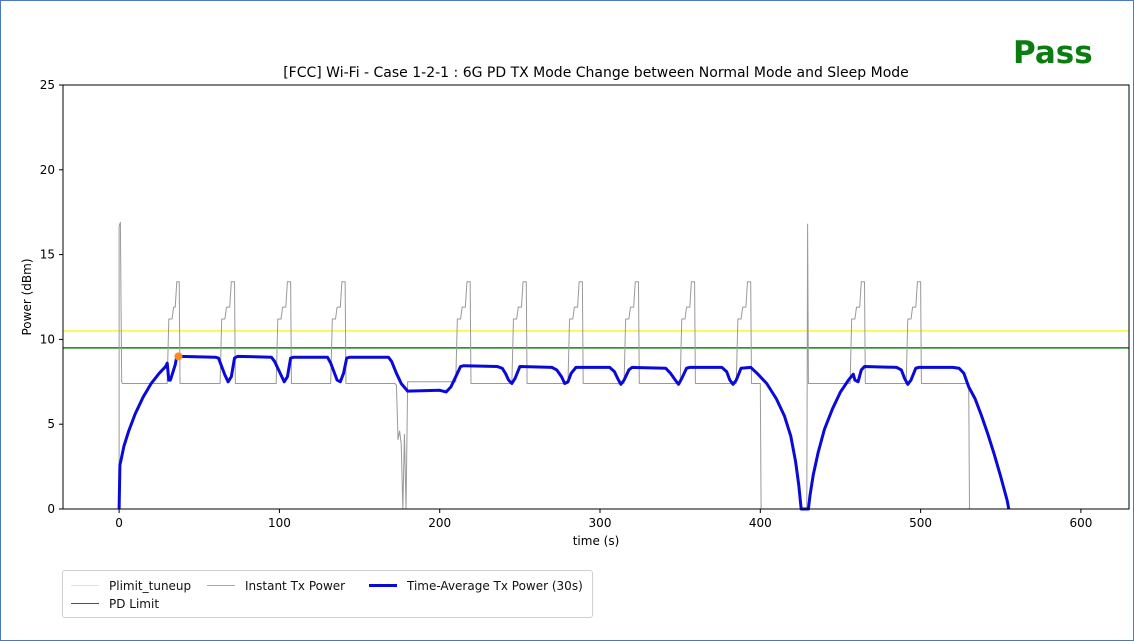 The width and height of the screenshot is (1134, 641). Describe the element at coordinates (495, 586) in the screenshot. I see `legend-label-time-average-tx-power: Time-Average Tx Power (30s)` at that location.